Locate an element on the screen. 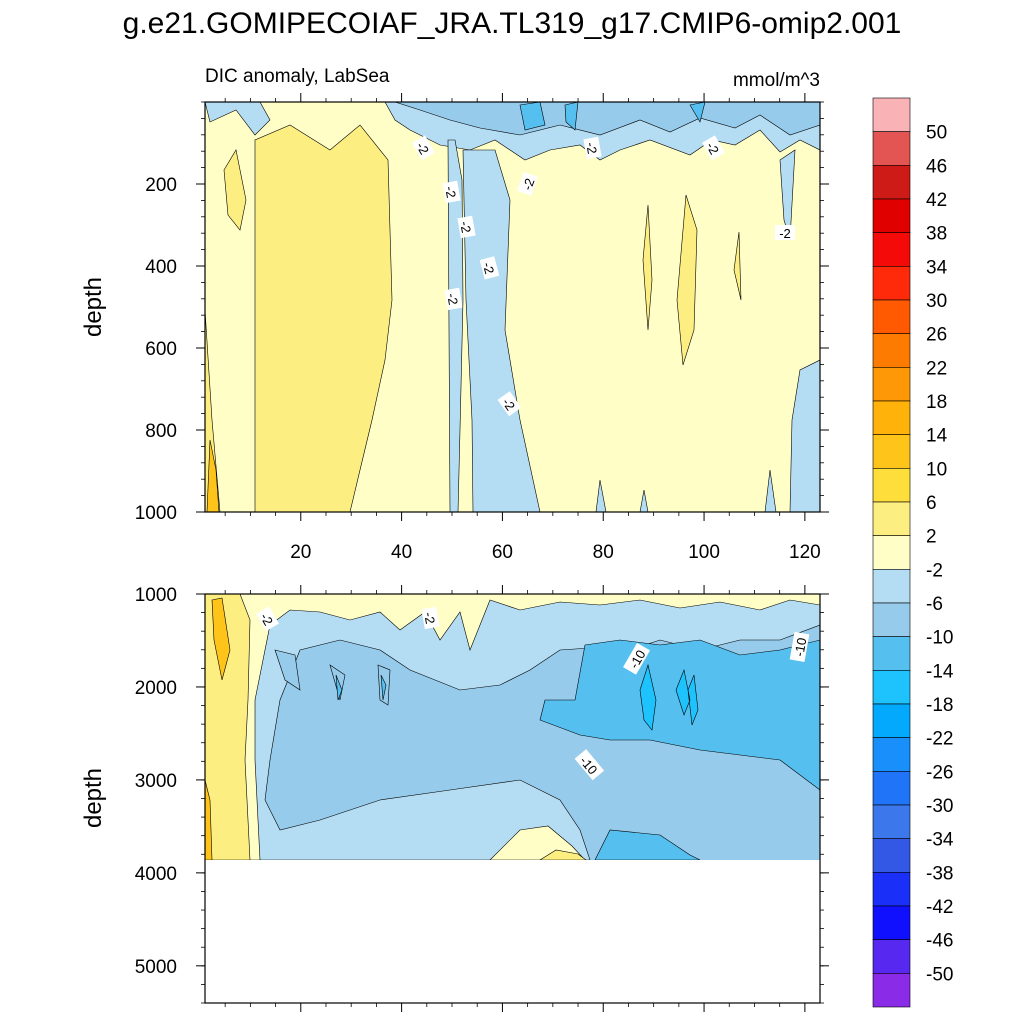  contour-label-text: -10 is located at coordinates (800, 647).